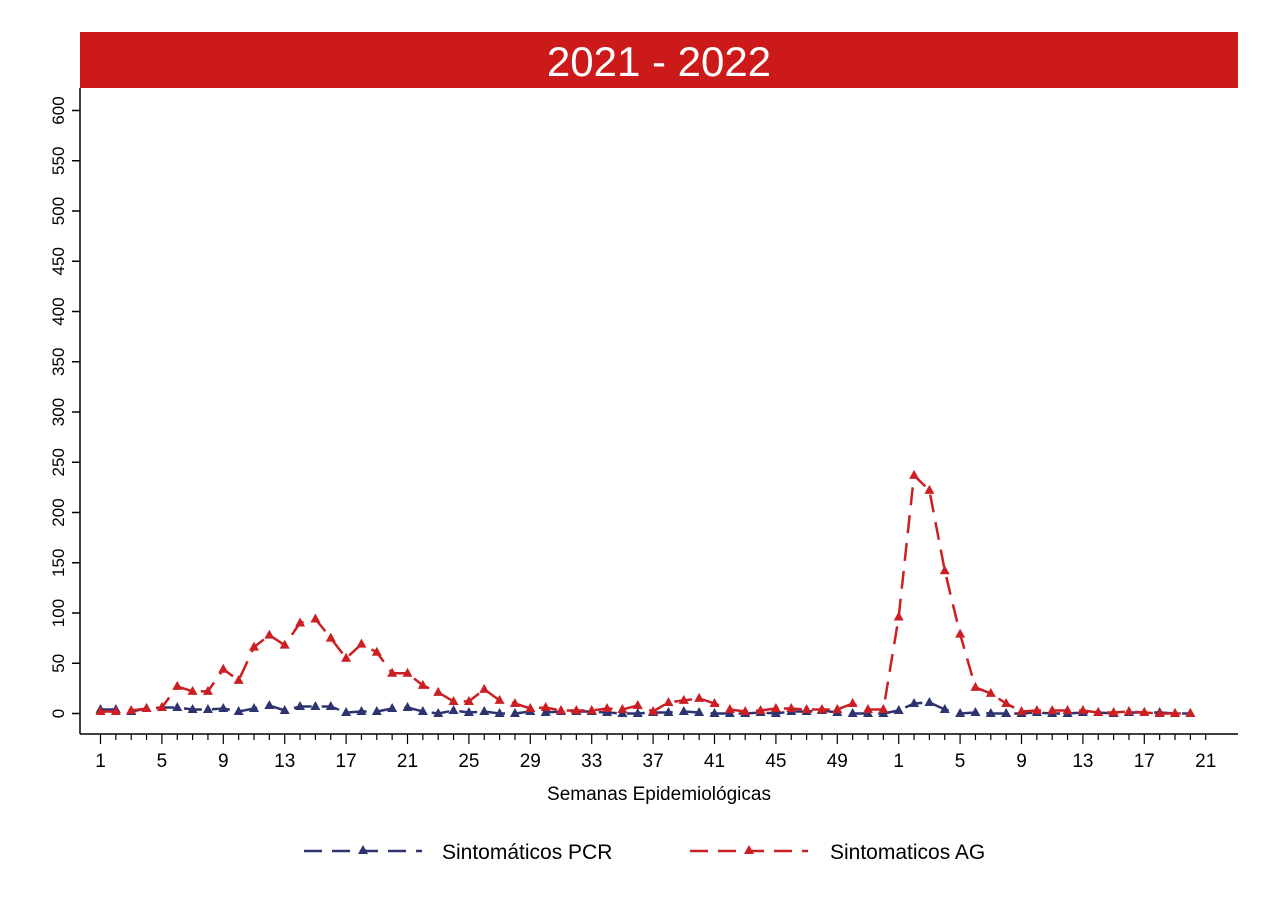 The image size is (1270, 924). Describe the element at coordinates (363, 849) in the screenshot. I see `legend-marker-pcr` at that location.